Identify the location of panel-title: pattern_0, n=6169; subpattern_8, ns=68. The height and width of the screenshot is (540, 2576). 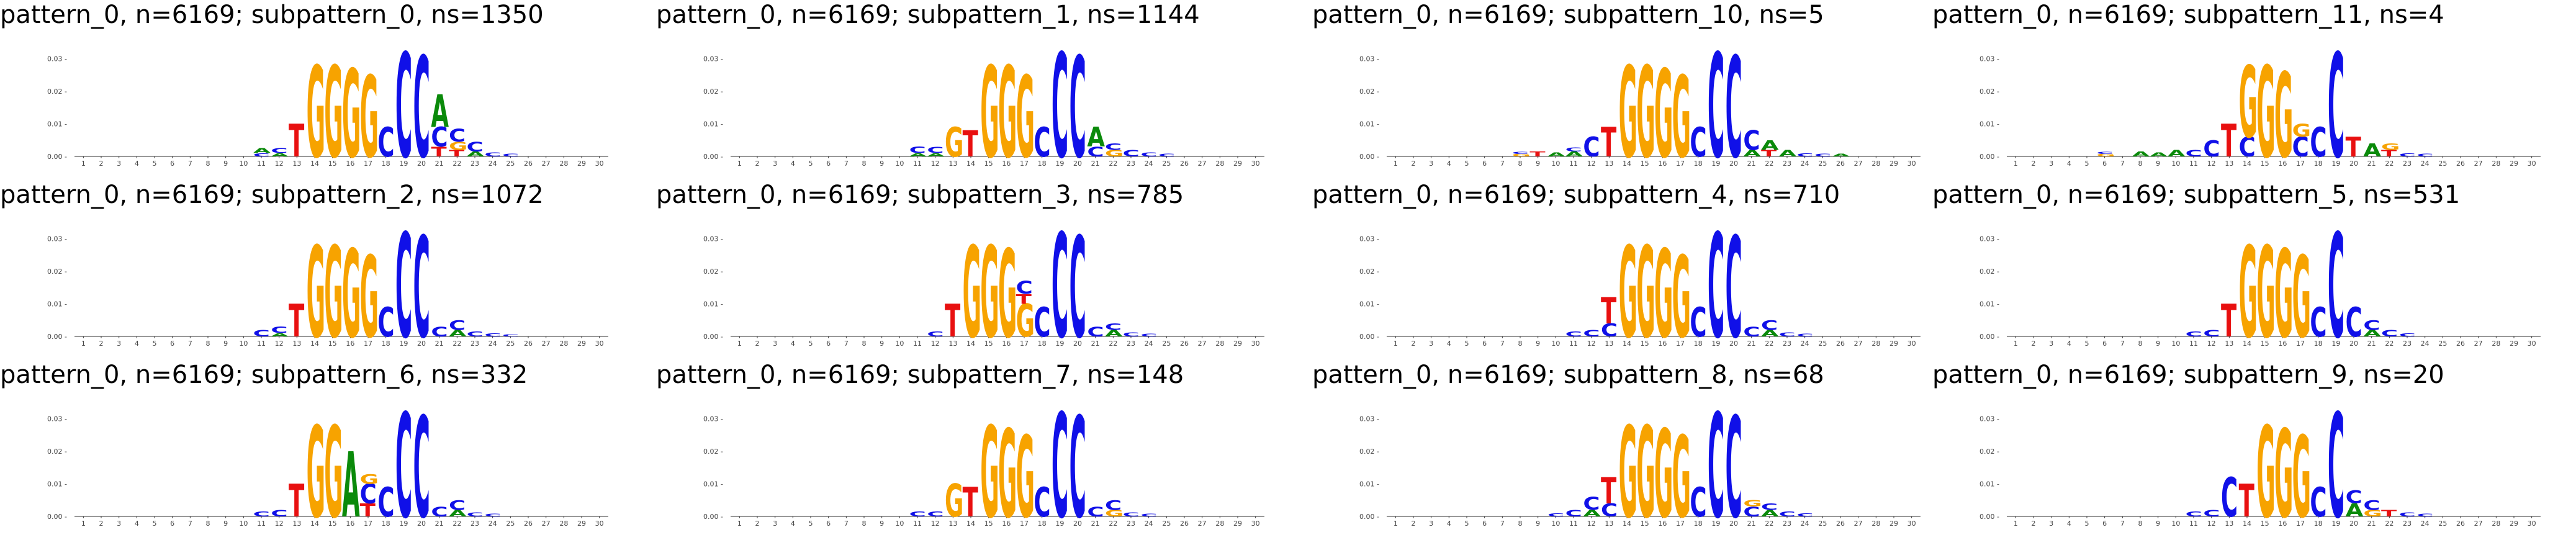
(1568, 375).